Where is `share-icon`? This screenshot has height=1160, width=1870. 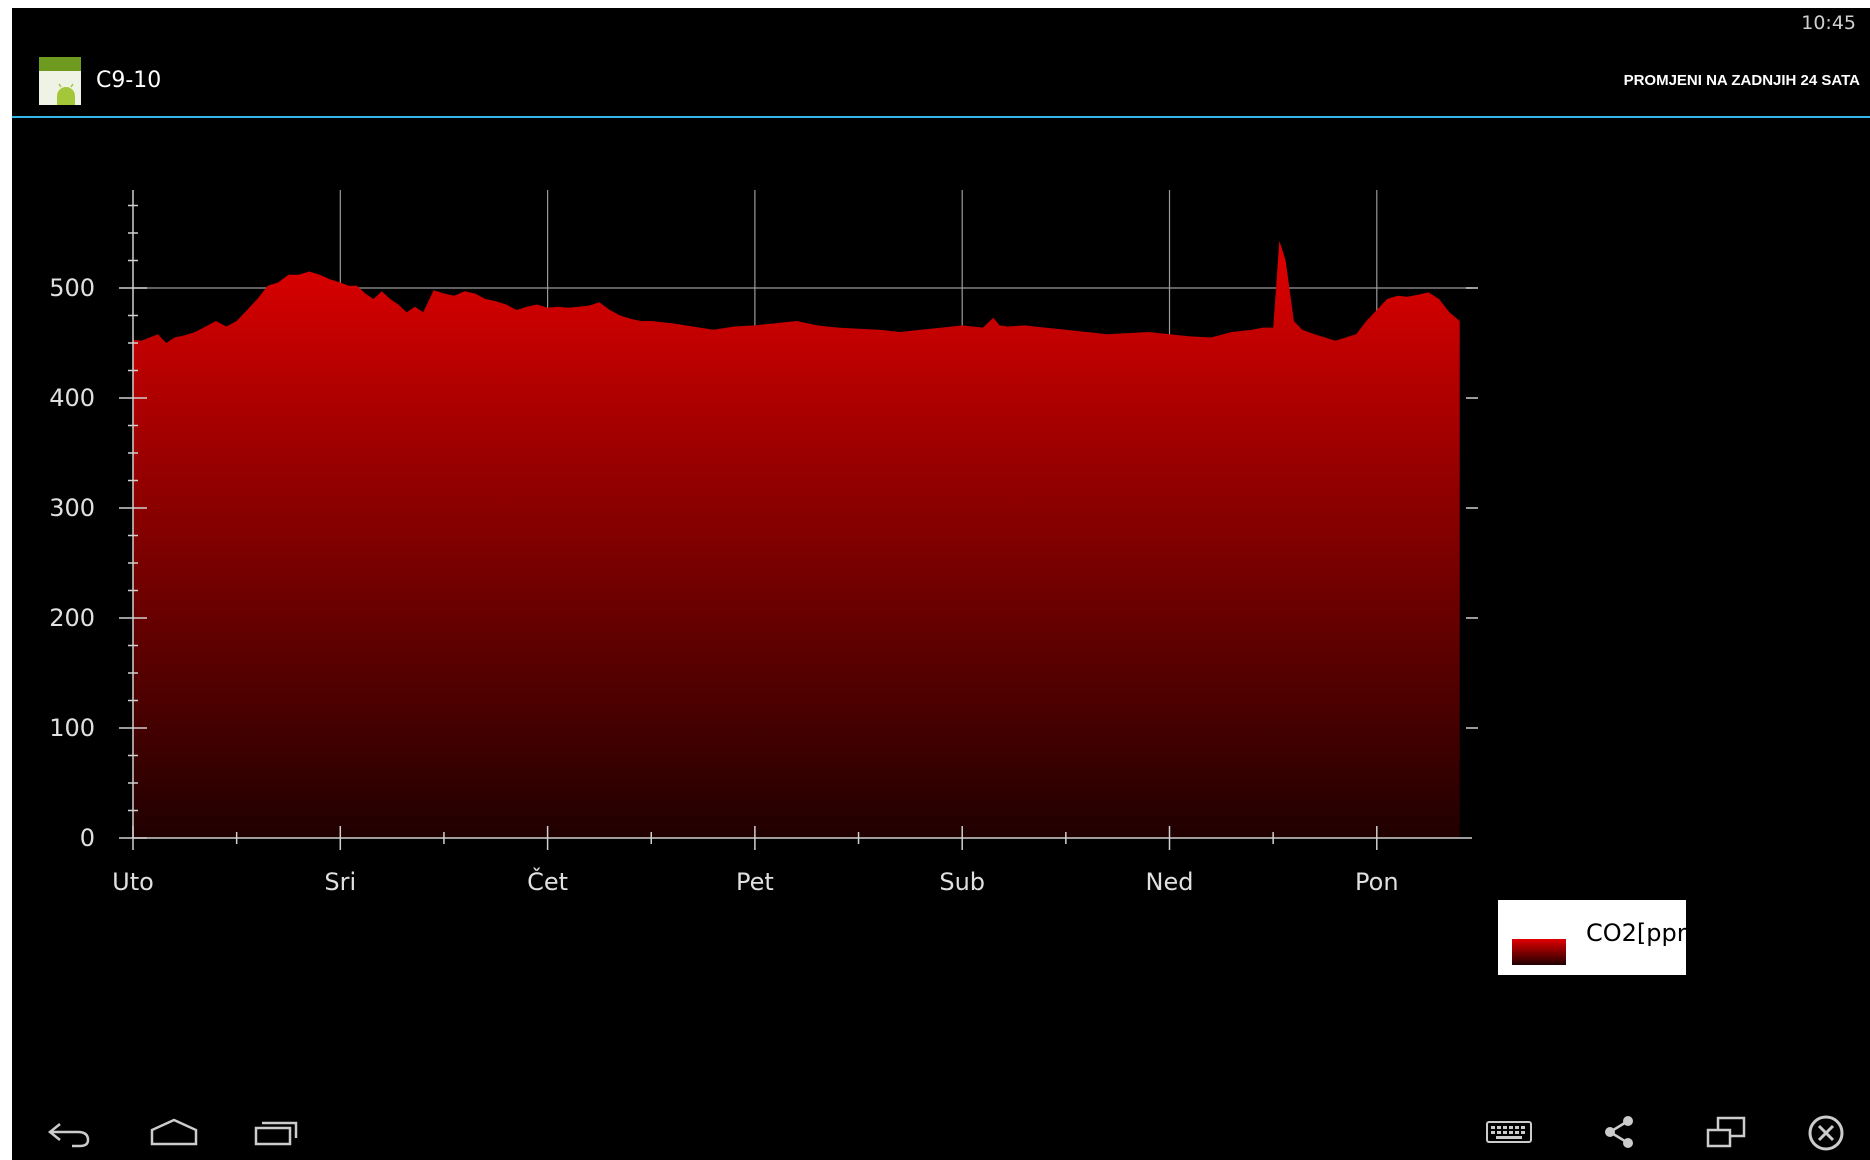
share-icon is located at coordinates (1620, 1134).